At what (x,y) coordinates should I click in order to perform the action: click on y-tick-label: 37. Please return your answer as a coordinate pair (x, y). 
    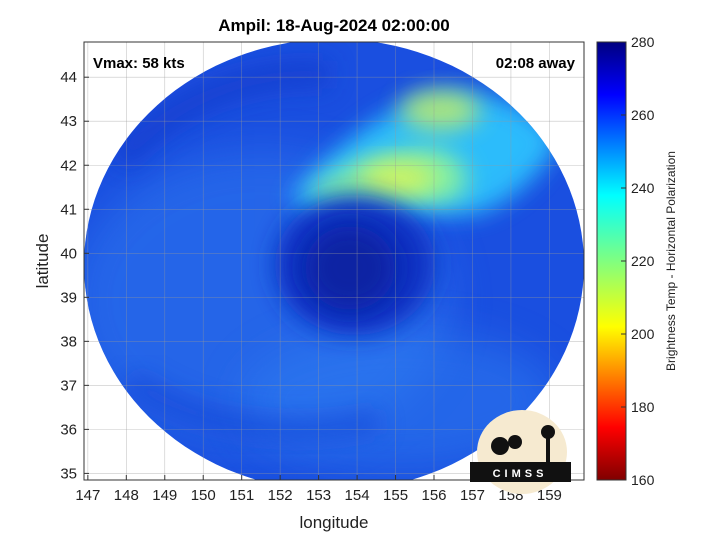
    Looking at the image, I should click on (68, 385).